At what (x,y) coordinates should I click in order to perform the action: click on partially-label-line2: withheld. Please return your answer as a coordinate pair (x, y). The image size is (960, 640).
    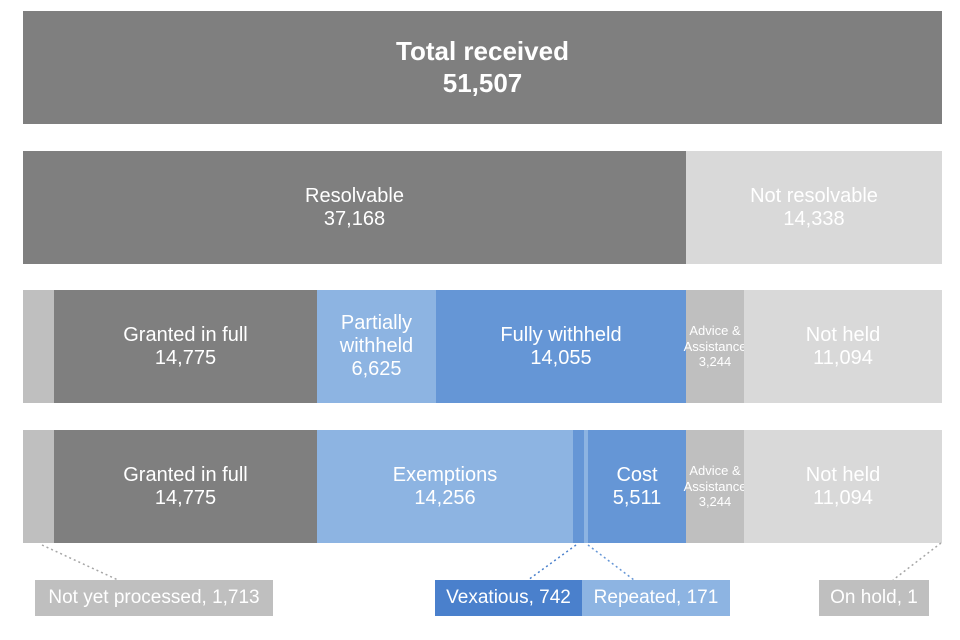
    Looking at the image, I should click on (376, 346).